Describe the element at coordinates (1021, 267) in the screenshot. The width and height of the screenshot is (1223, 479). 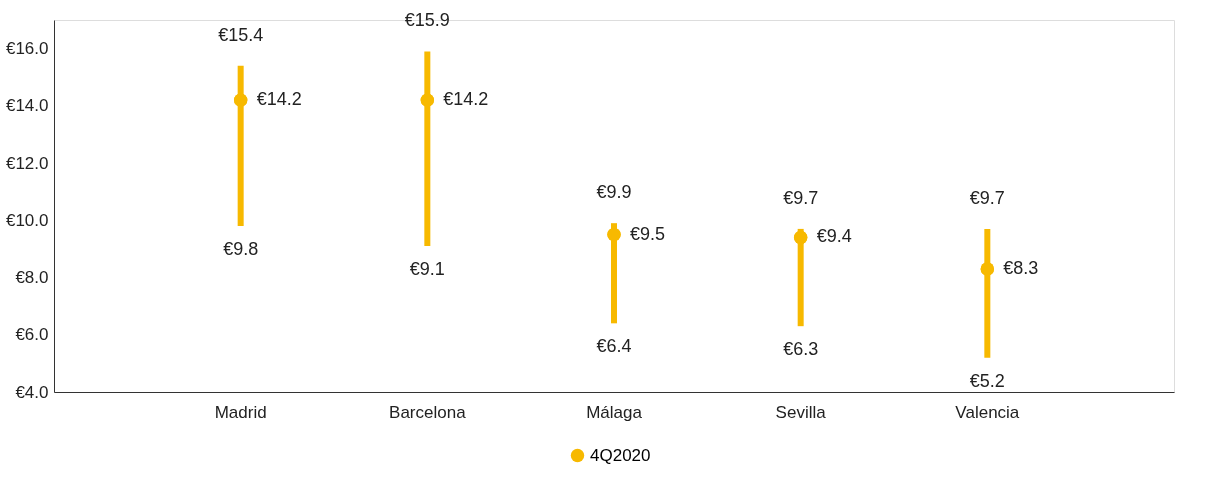
I see `data-label: €8.3` at that location.